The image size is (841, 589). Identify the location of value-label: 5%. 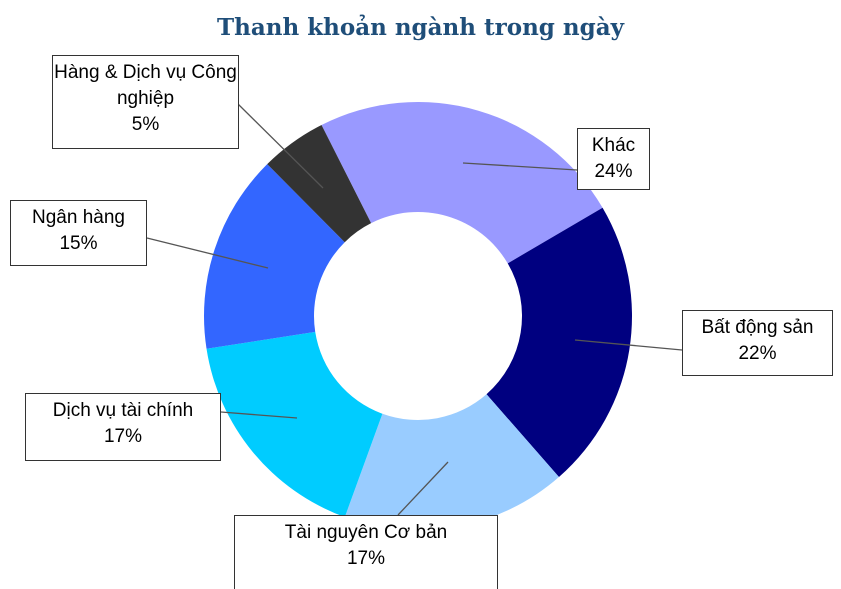
(145, 124).